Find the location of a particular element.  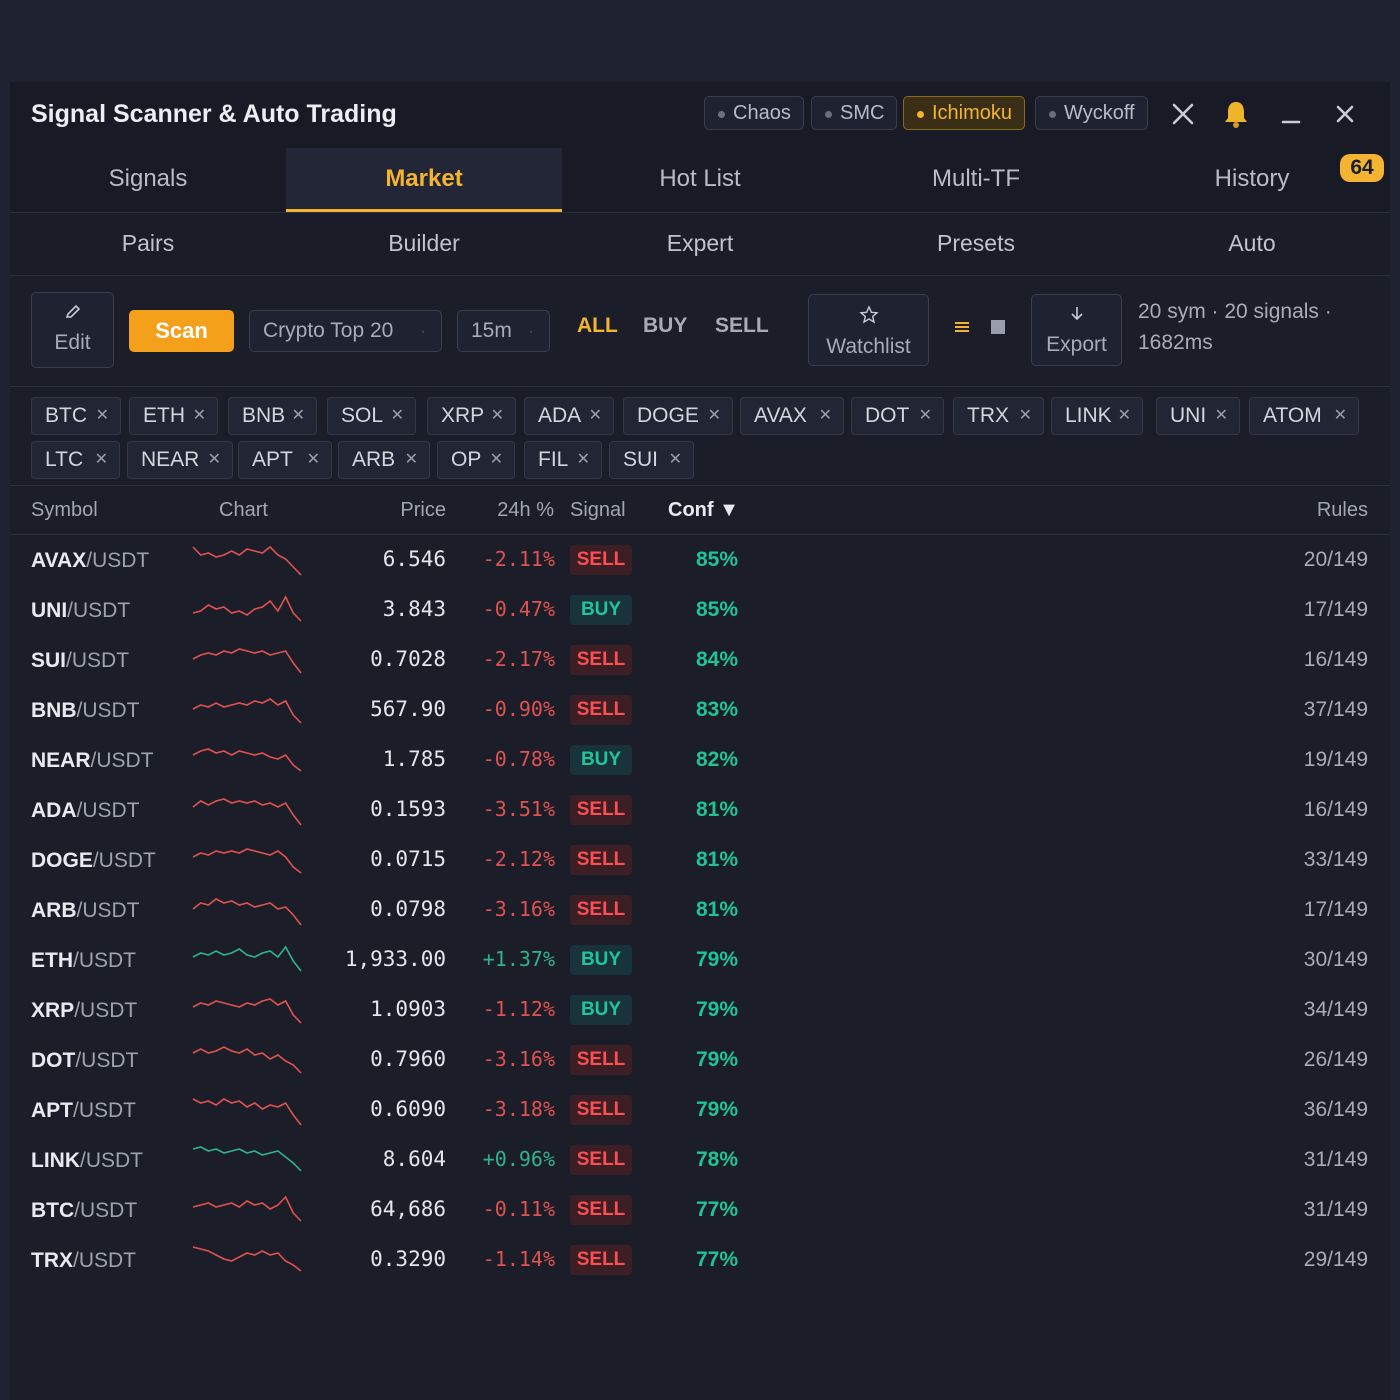

table-row: ETH/USDT 1,933.00 +1.37% BUY 79% 30/149 is located at coordinates (700, 960).